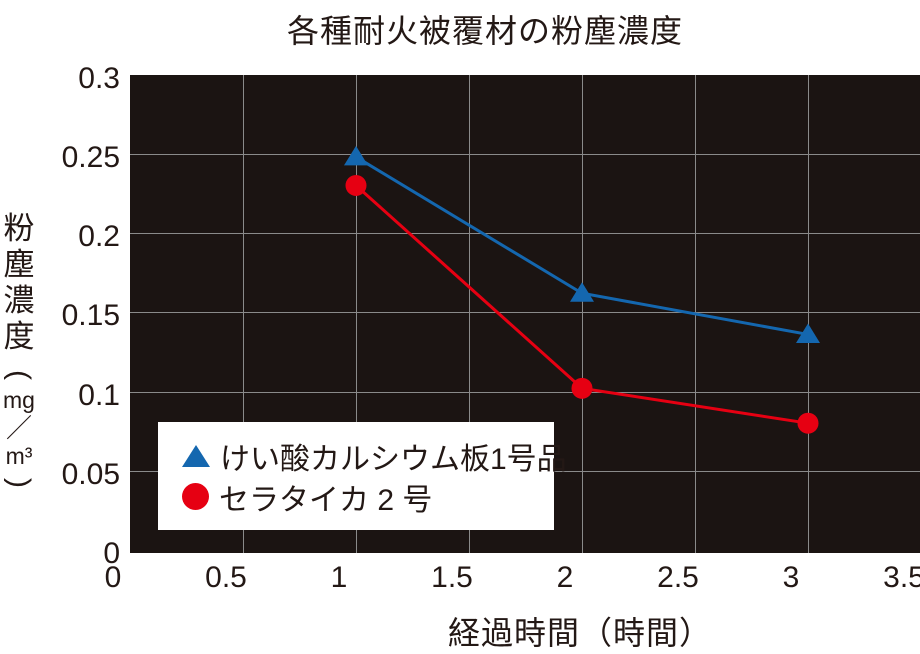 This screenshot has width=920, height=654. What do you see at coordinates (484, 31) in the screenshot?
I see `chart-title: 各種耐火被覆材の粉塵濃度` at bounding box center [484, 31].